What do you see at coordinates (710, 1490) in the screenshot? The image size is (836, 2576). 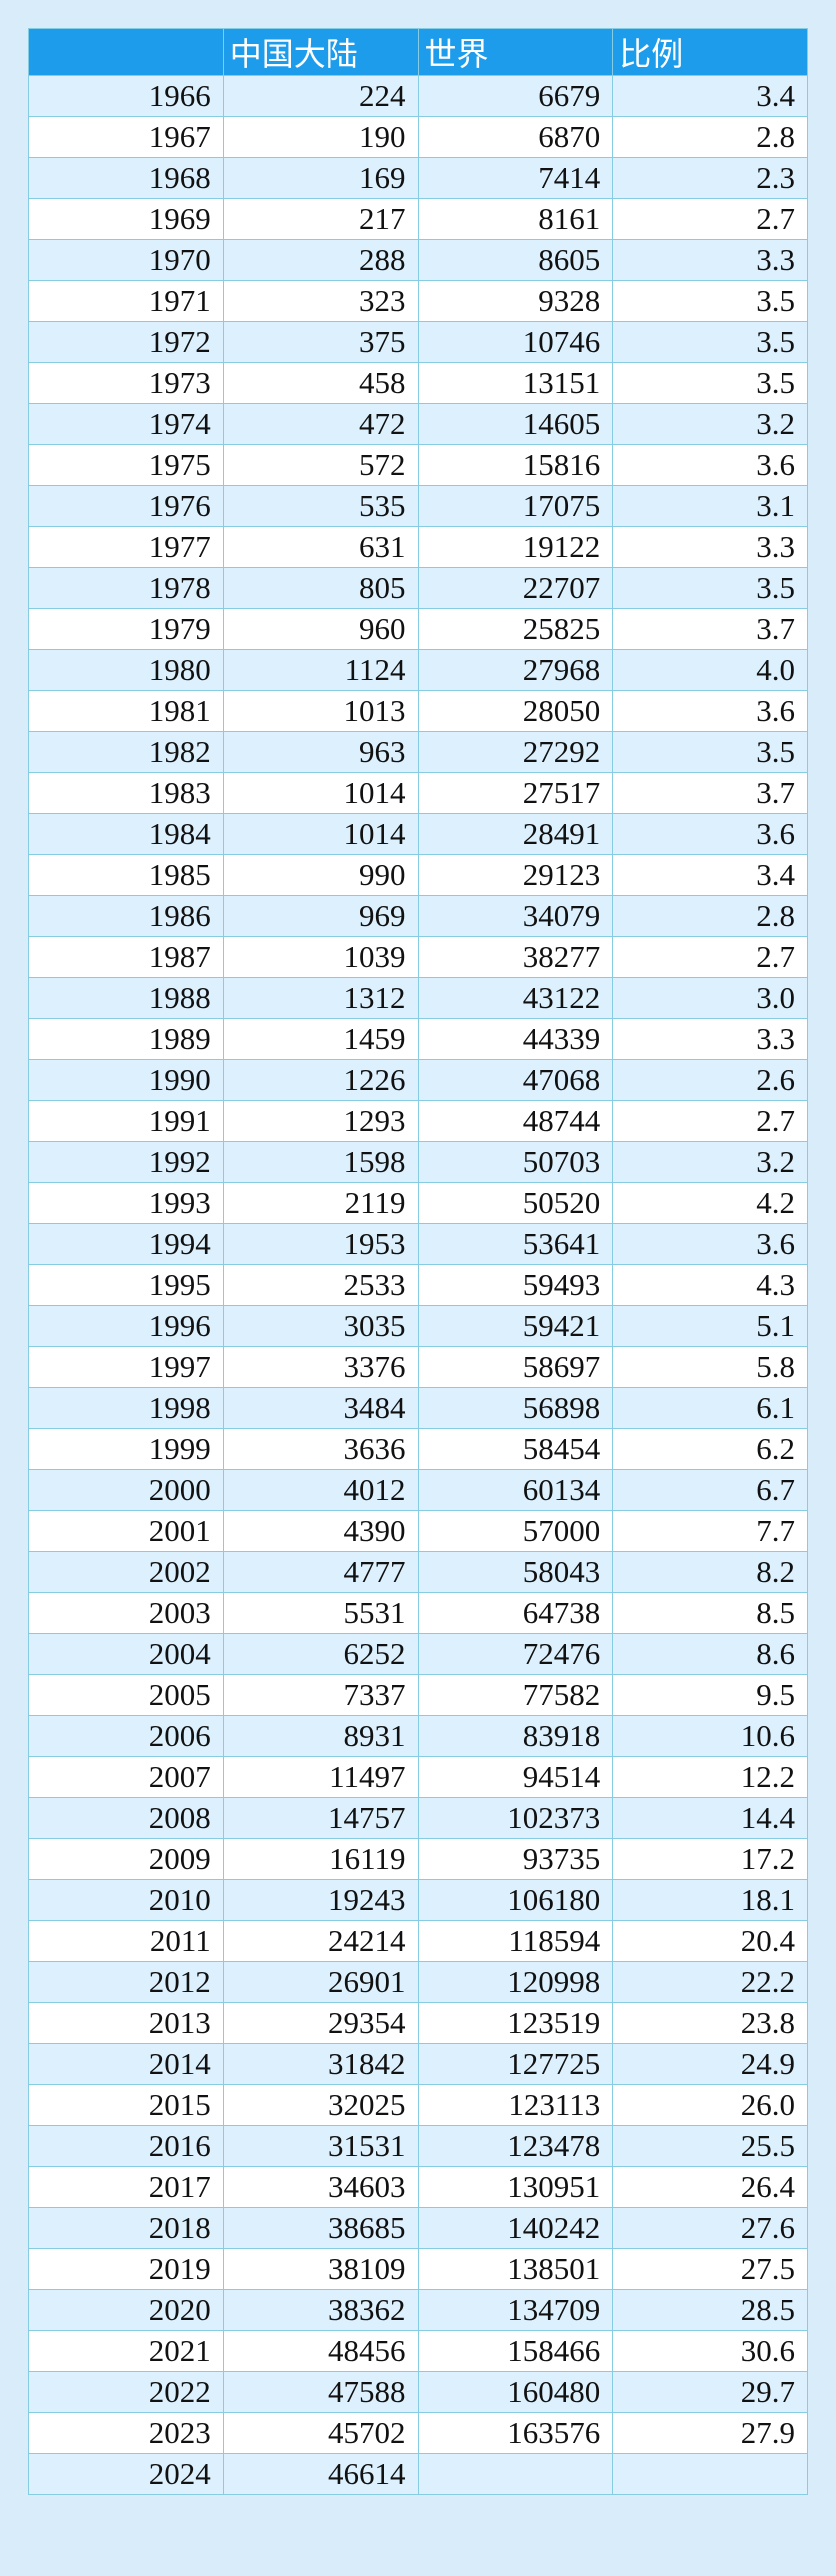 I see `value-cell: 6.7` at bounding box center [710, 1490].